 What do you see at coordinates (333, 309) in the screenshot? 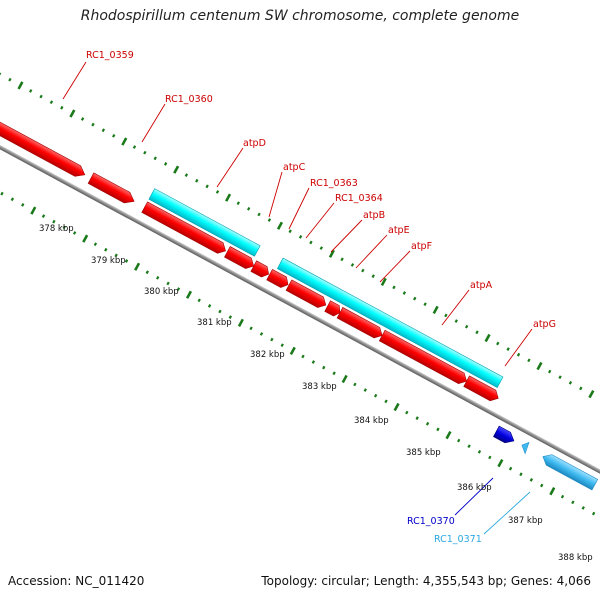
I see `gene-atpE-feature` at bounding box center [333, 309].